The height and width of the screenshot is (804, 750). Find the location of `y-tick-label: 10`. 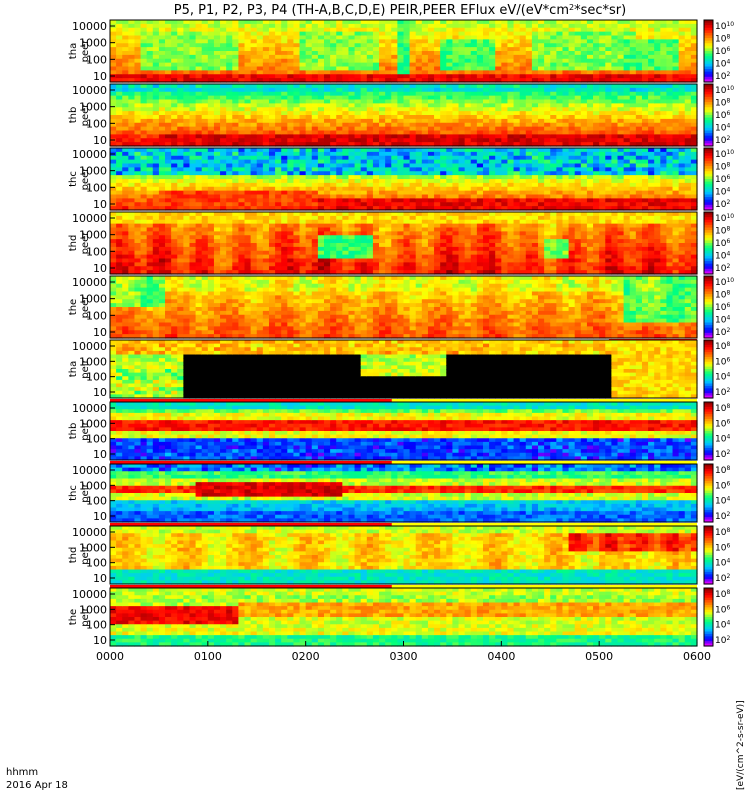

y-tick-label: 10 is located at coordinates (100, 76).